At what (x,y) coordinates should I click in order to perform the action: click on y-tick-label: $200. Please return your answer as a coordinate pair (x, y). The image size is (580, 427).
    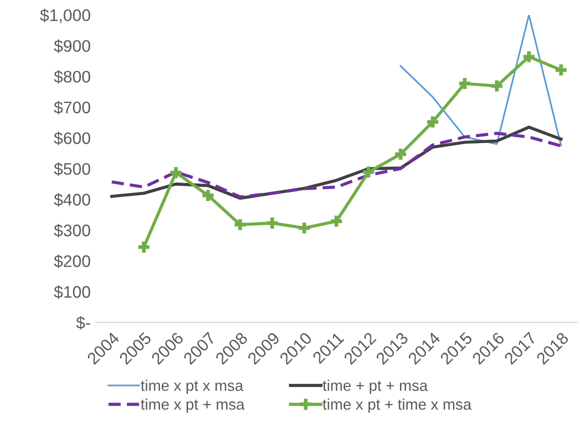
    Looking at the image, I should click on (72, 261).